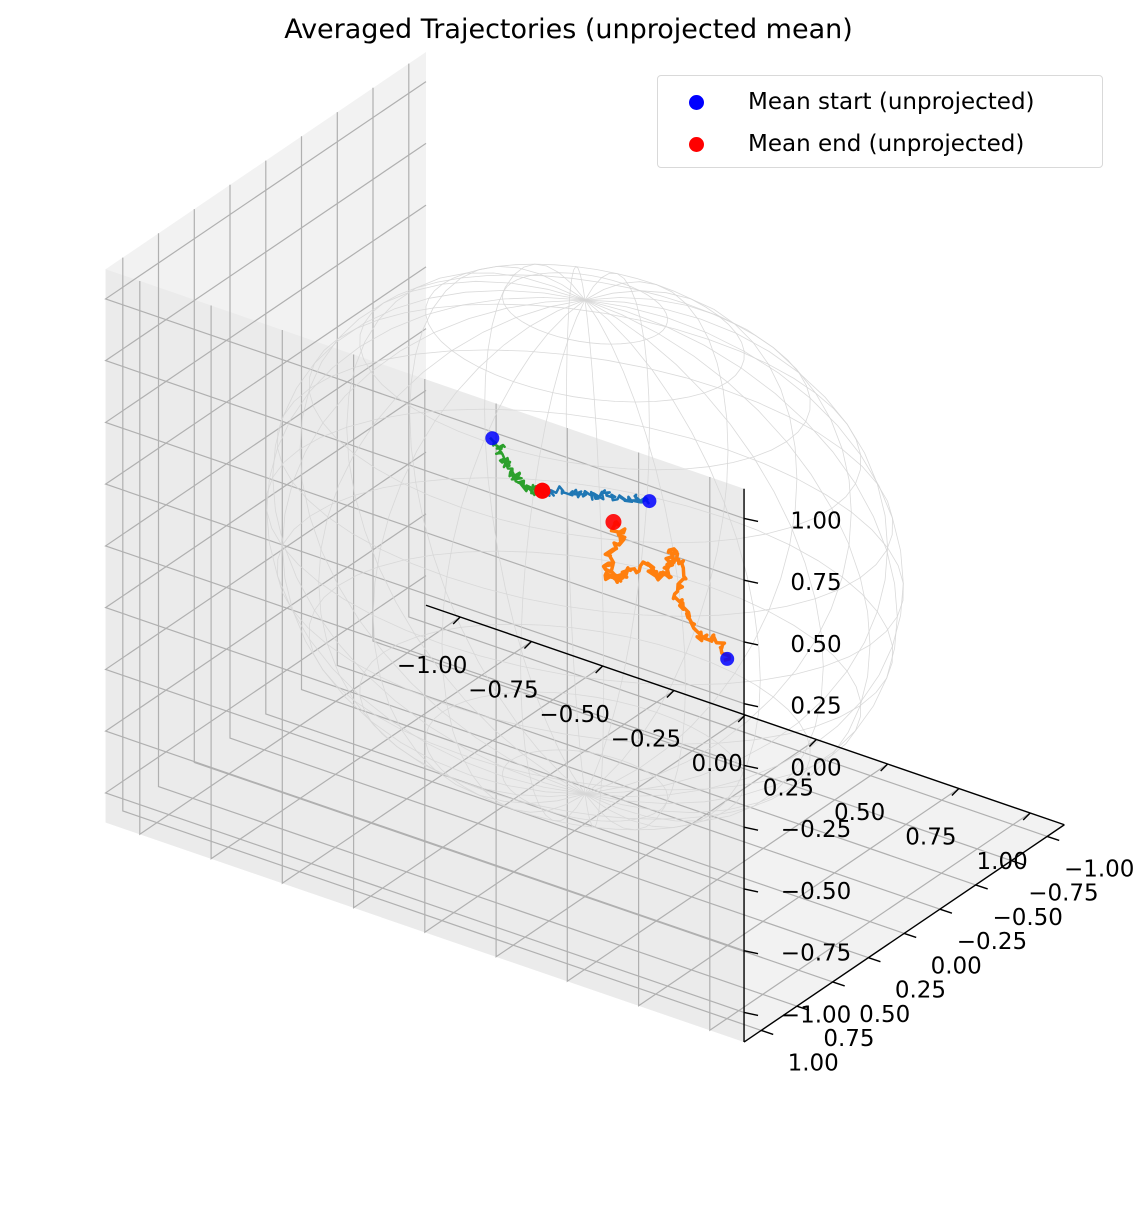 The image size is (1137, 1207). I want to click on z-tick-label: −0.50, so click(816, 892).